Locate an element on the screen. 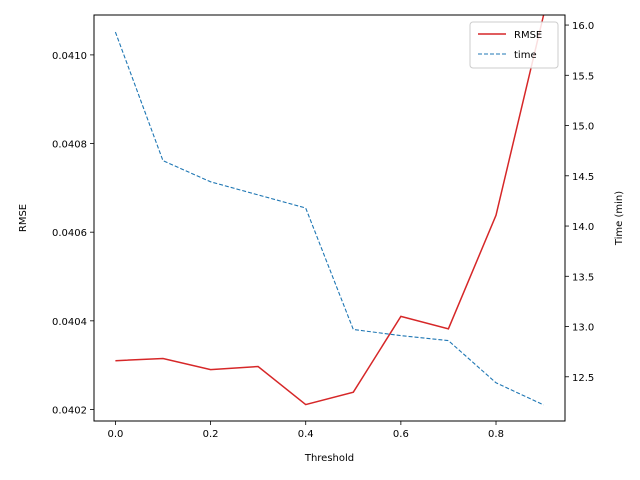  left-tick-label: 0.0410 is located at coordinates (69, 56).